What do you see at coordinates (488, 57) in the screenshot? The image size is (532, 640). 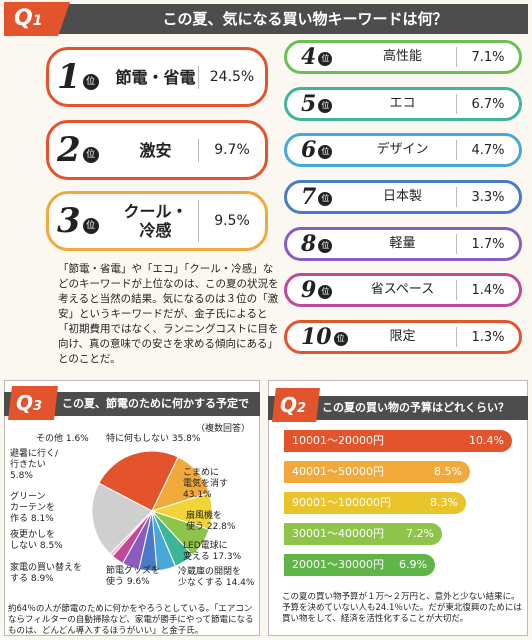 I see `rank-percent: 7.1%` at bounding box center [488, 57].